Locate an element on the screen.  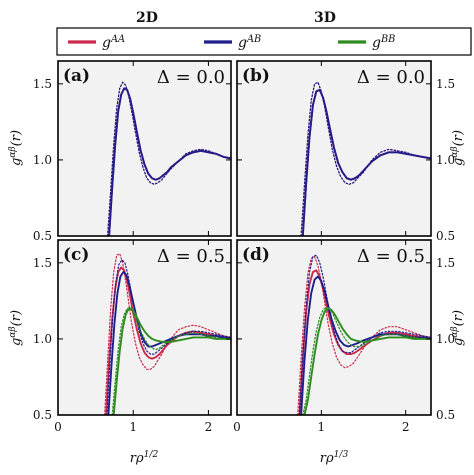
column-title-2d: 2D is located at coordinates (147, 18).